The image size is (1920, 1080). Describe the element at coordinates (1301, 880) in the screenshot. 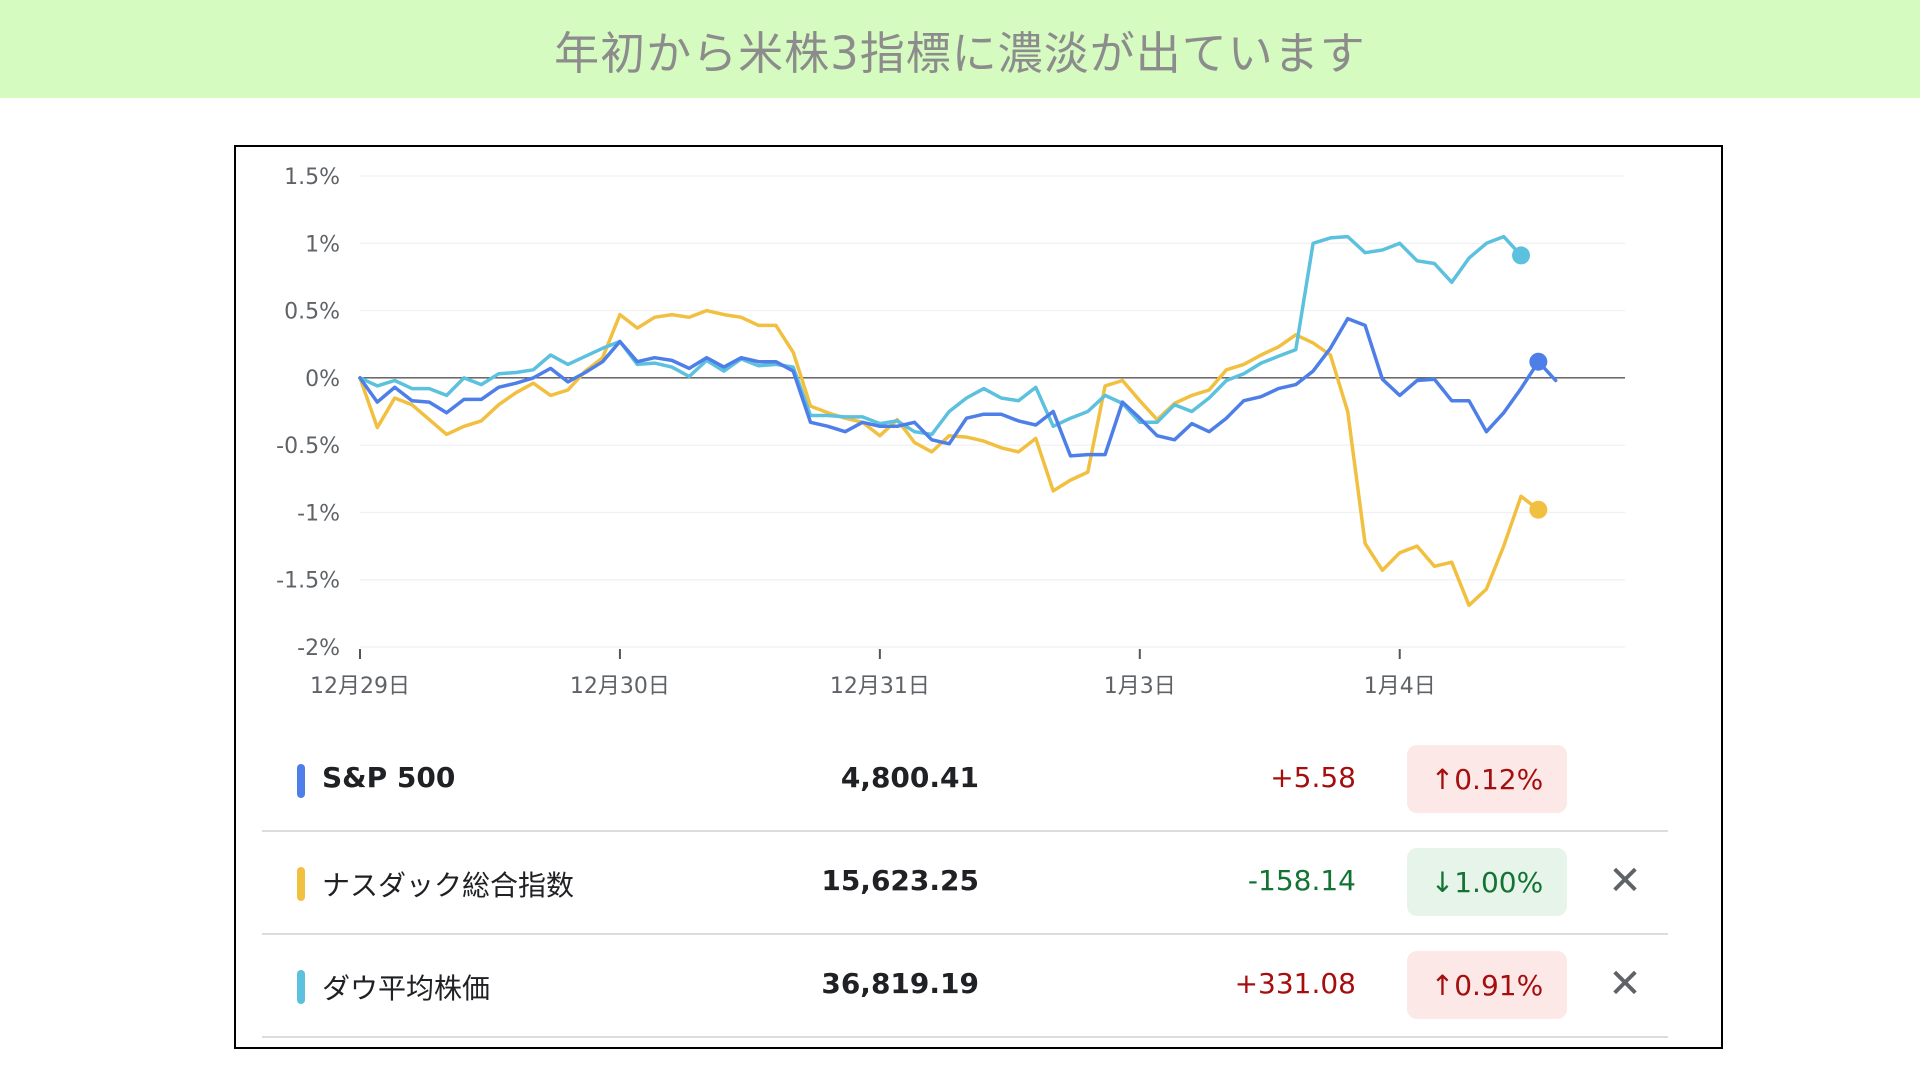

I see `index-change: -158.14` at that location.